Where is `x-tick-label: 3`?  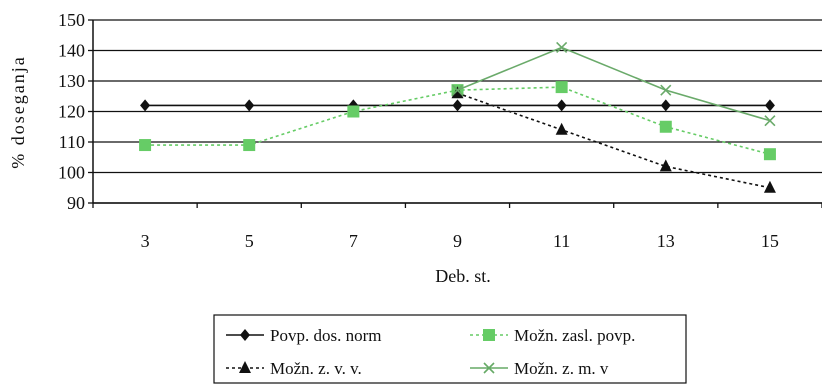
x-tick-label: 3 is located at coordinates (145, 241).